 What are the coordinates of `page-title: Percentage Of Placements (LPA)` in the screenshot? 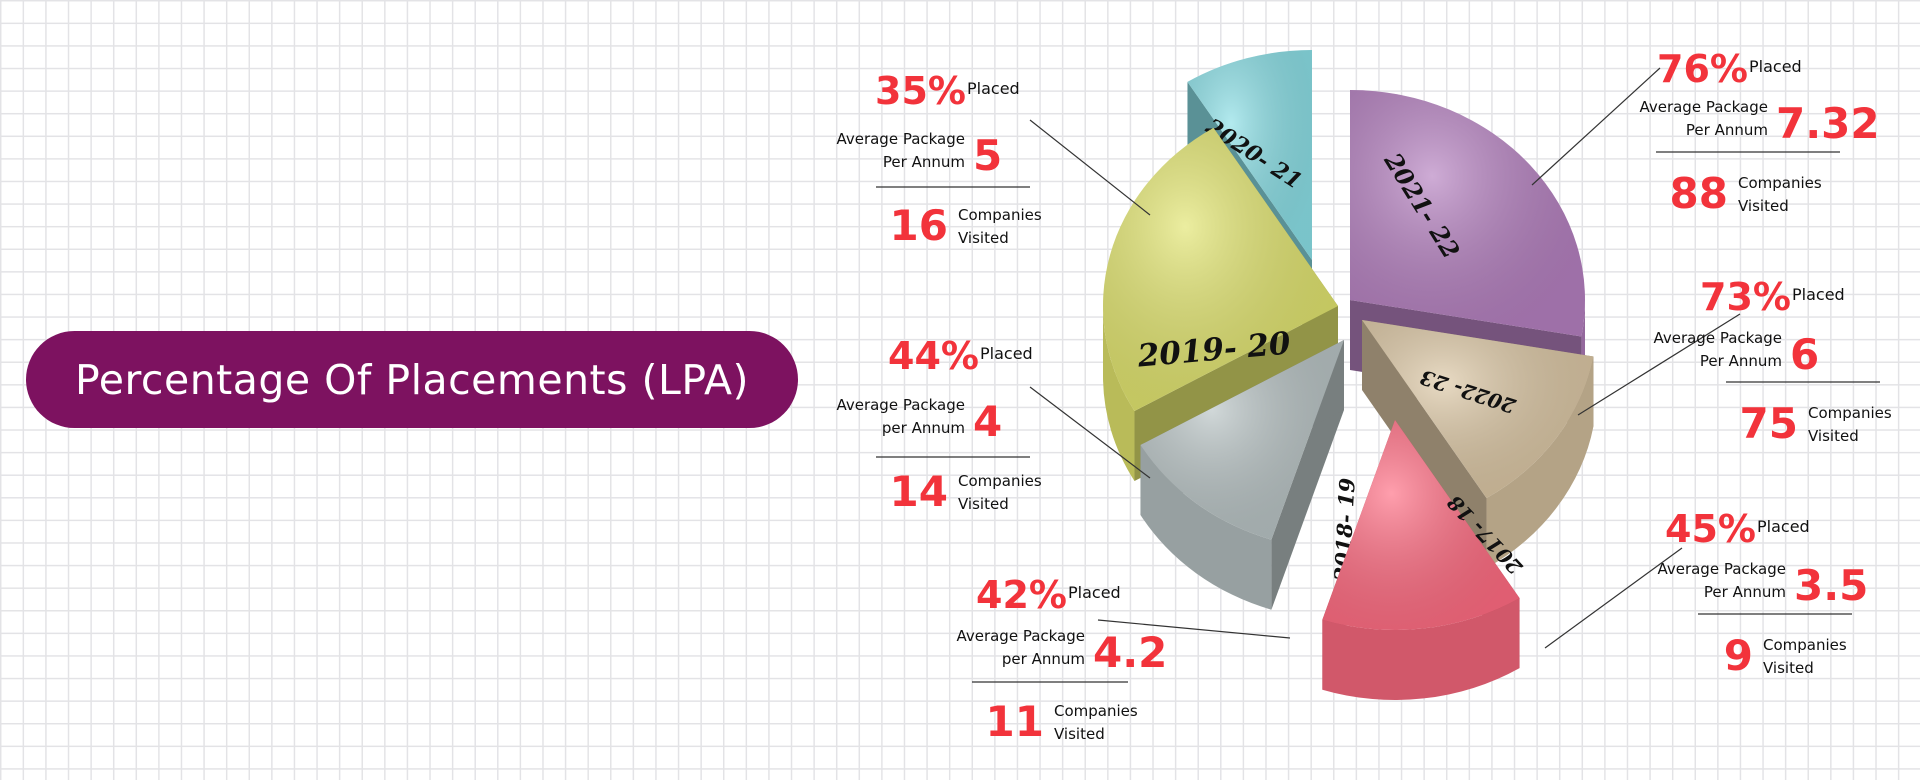 It's located at (412, 379).